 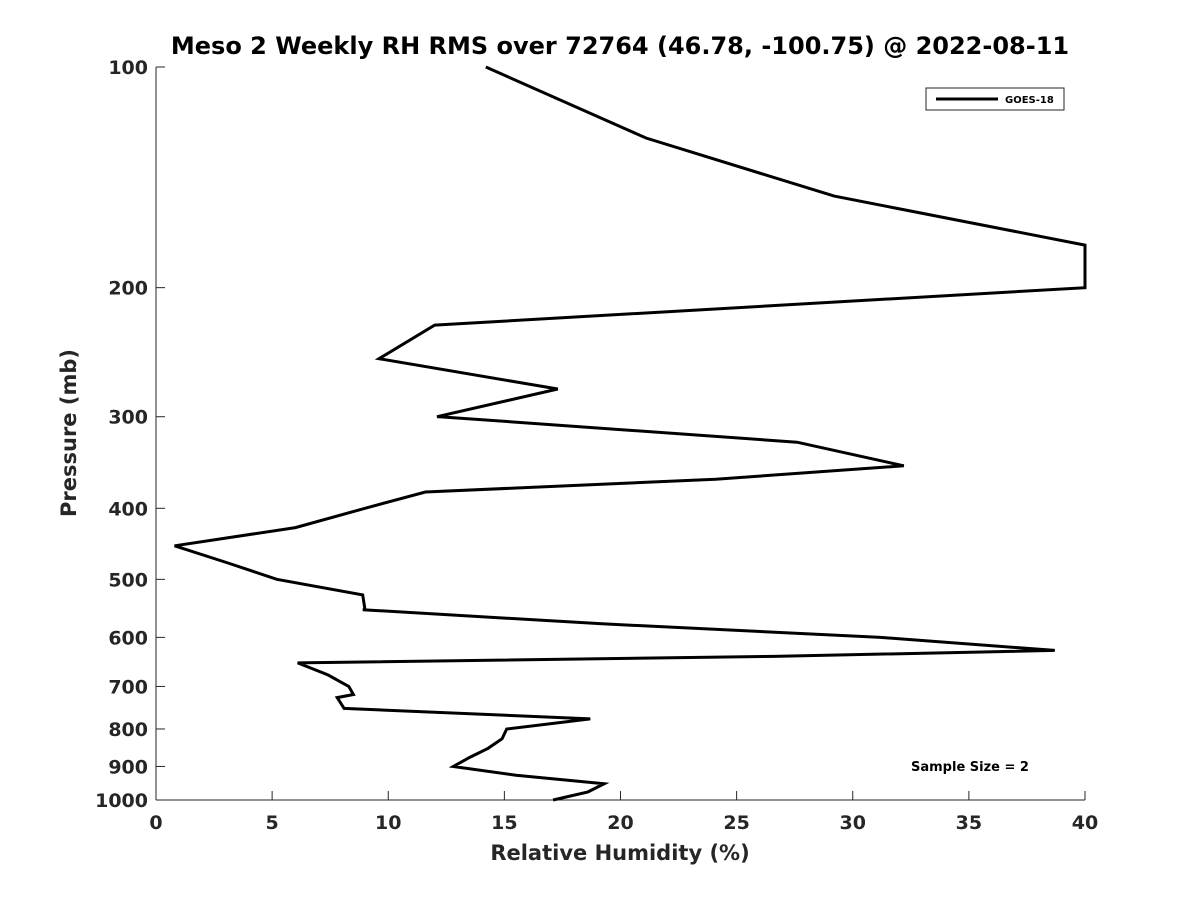 What do you see at coordinates (128, 767) in the screenshot?
I see `y-tick-label-900: 900` at bounding box center [128, 767].